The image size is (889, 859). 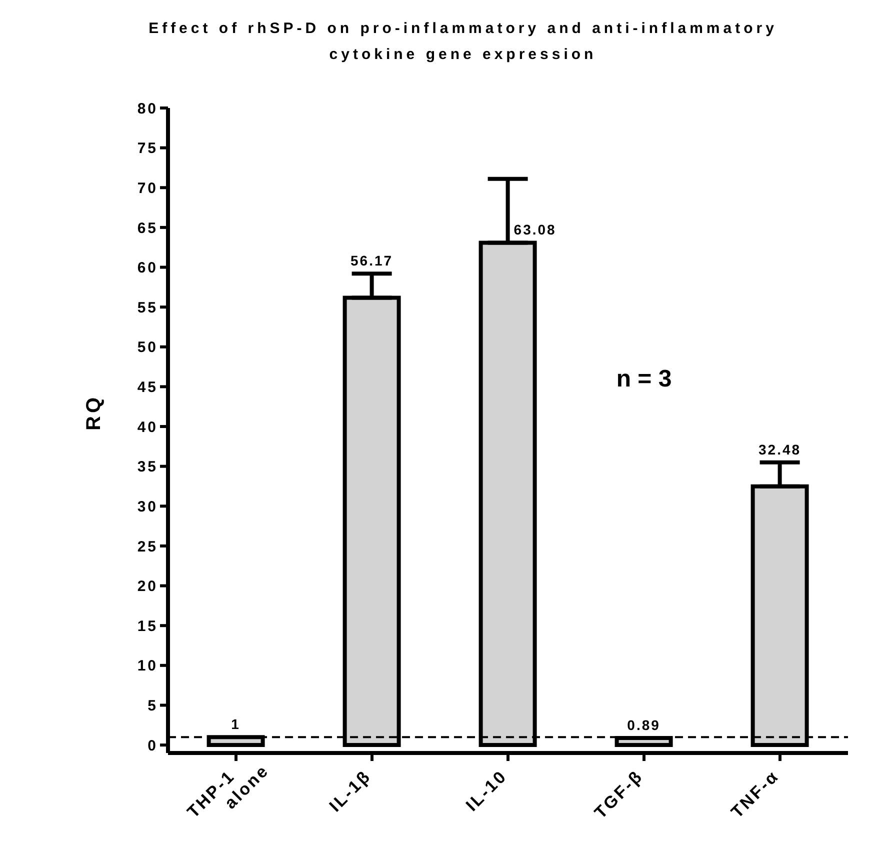 What do you see at coordinates (235, 724) in the screenshot?
I see `data-label: 1` at bounding box center [235, 724].